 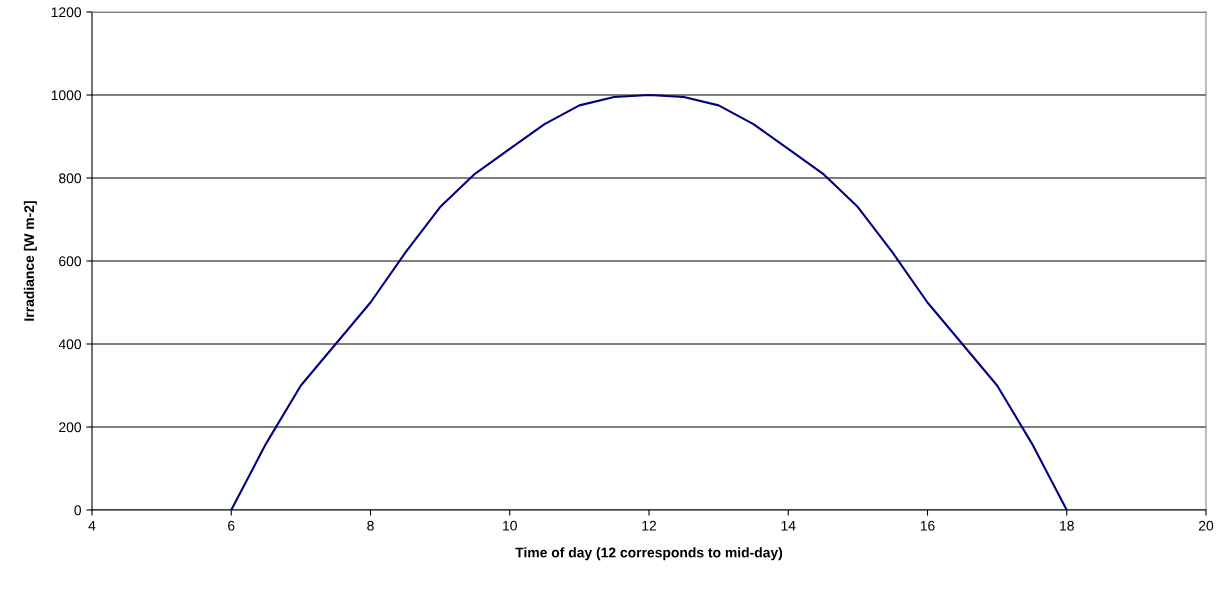 I want to click on x-tick-label: 20, so click(x=1206, y=525).